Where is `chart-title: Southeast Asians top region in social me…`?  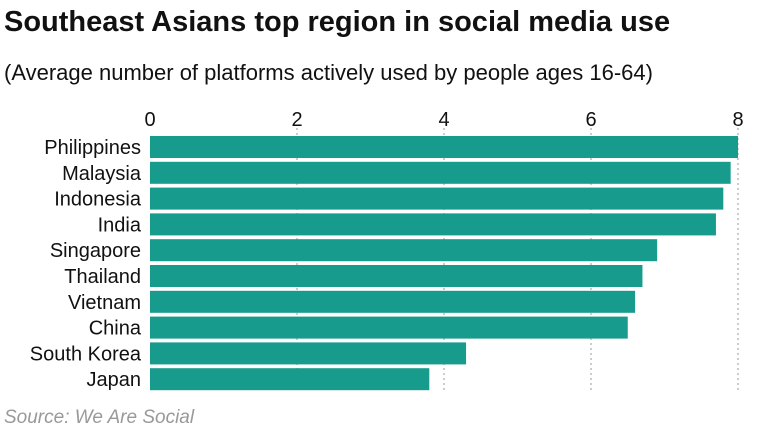
chart-title: Southeast Asians top region in social me… is located at coordinates (337, 22).